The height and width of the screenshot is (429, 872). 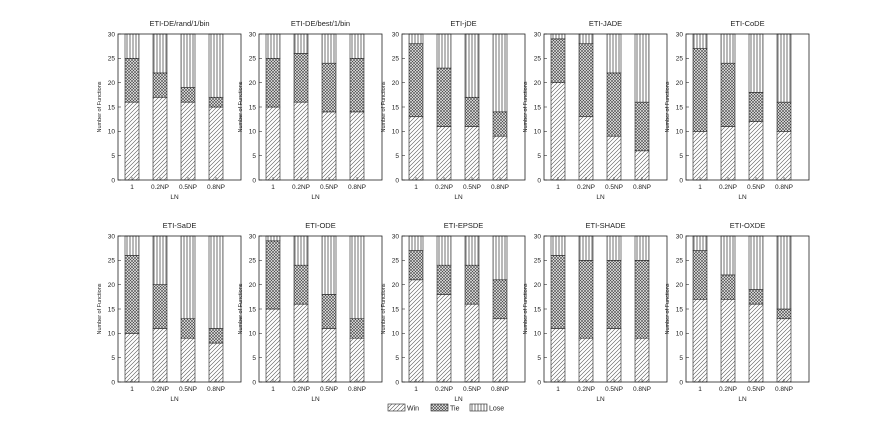 What do you see at coordinates (160, 389) in the screenshot?
I see `x-tick-label: 0.2NP` at bounding box center [160, 389].